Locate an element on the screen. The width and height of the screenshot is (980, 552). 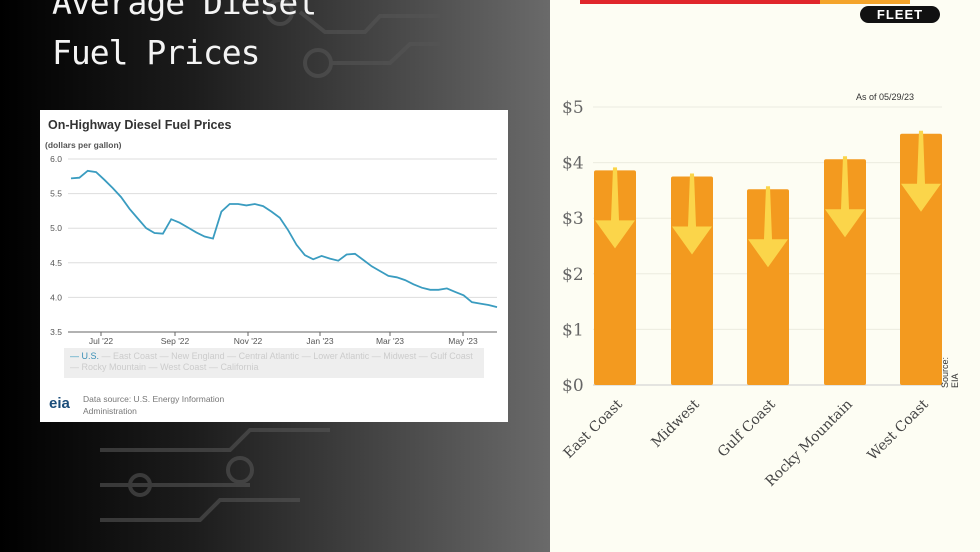
brand-logo-accent is located at coordinates (865, 2).